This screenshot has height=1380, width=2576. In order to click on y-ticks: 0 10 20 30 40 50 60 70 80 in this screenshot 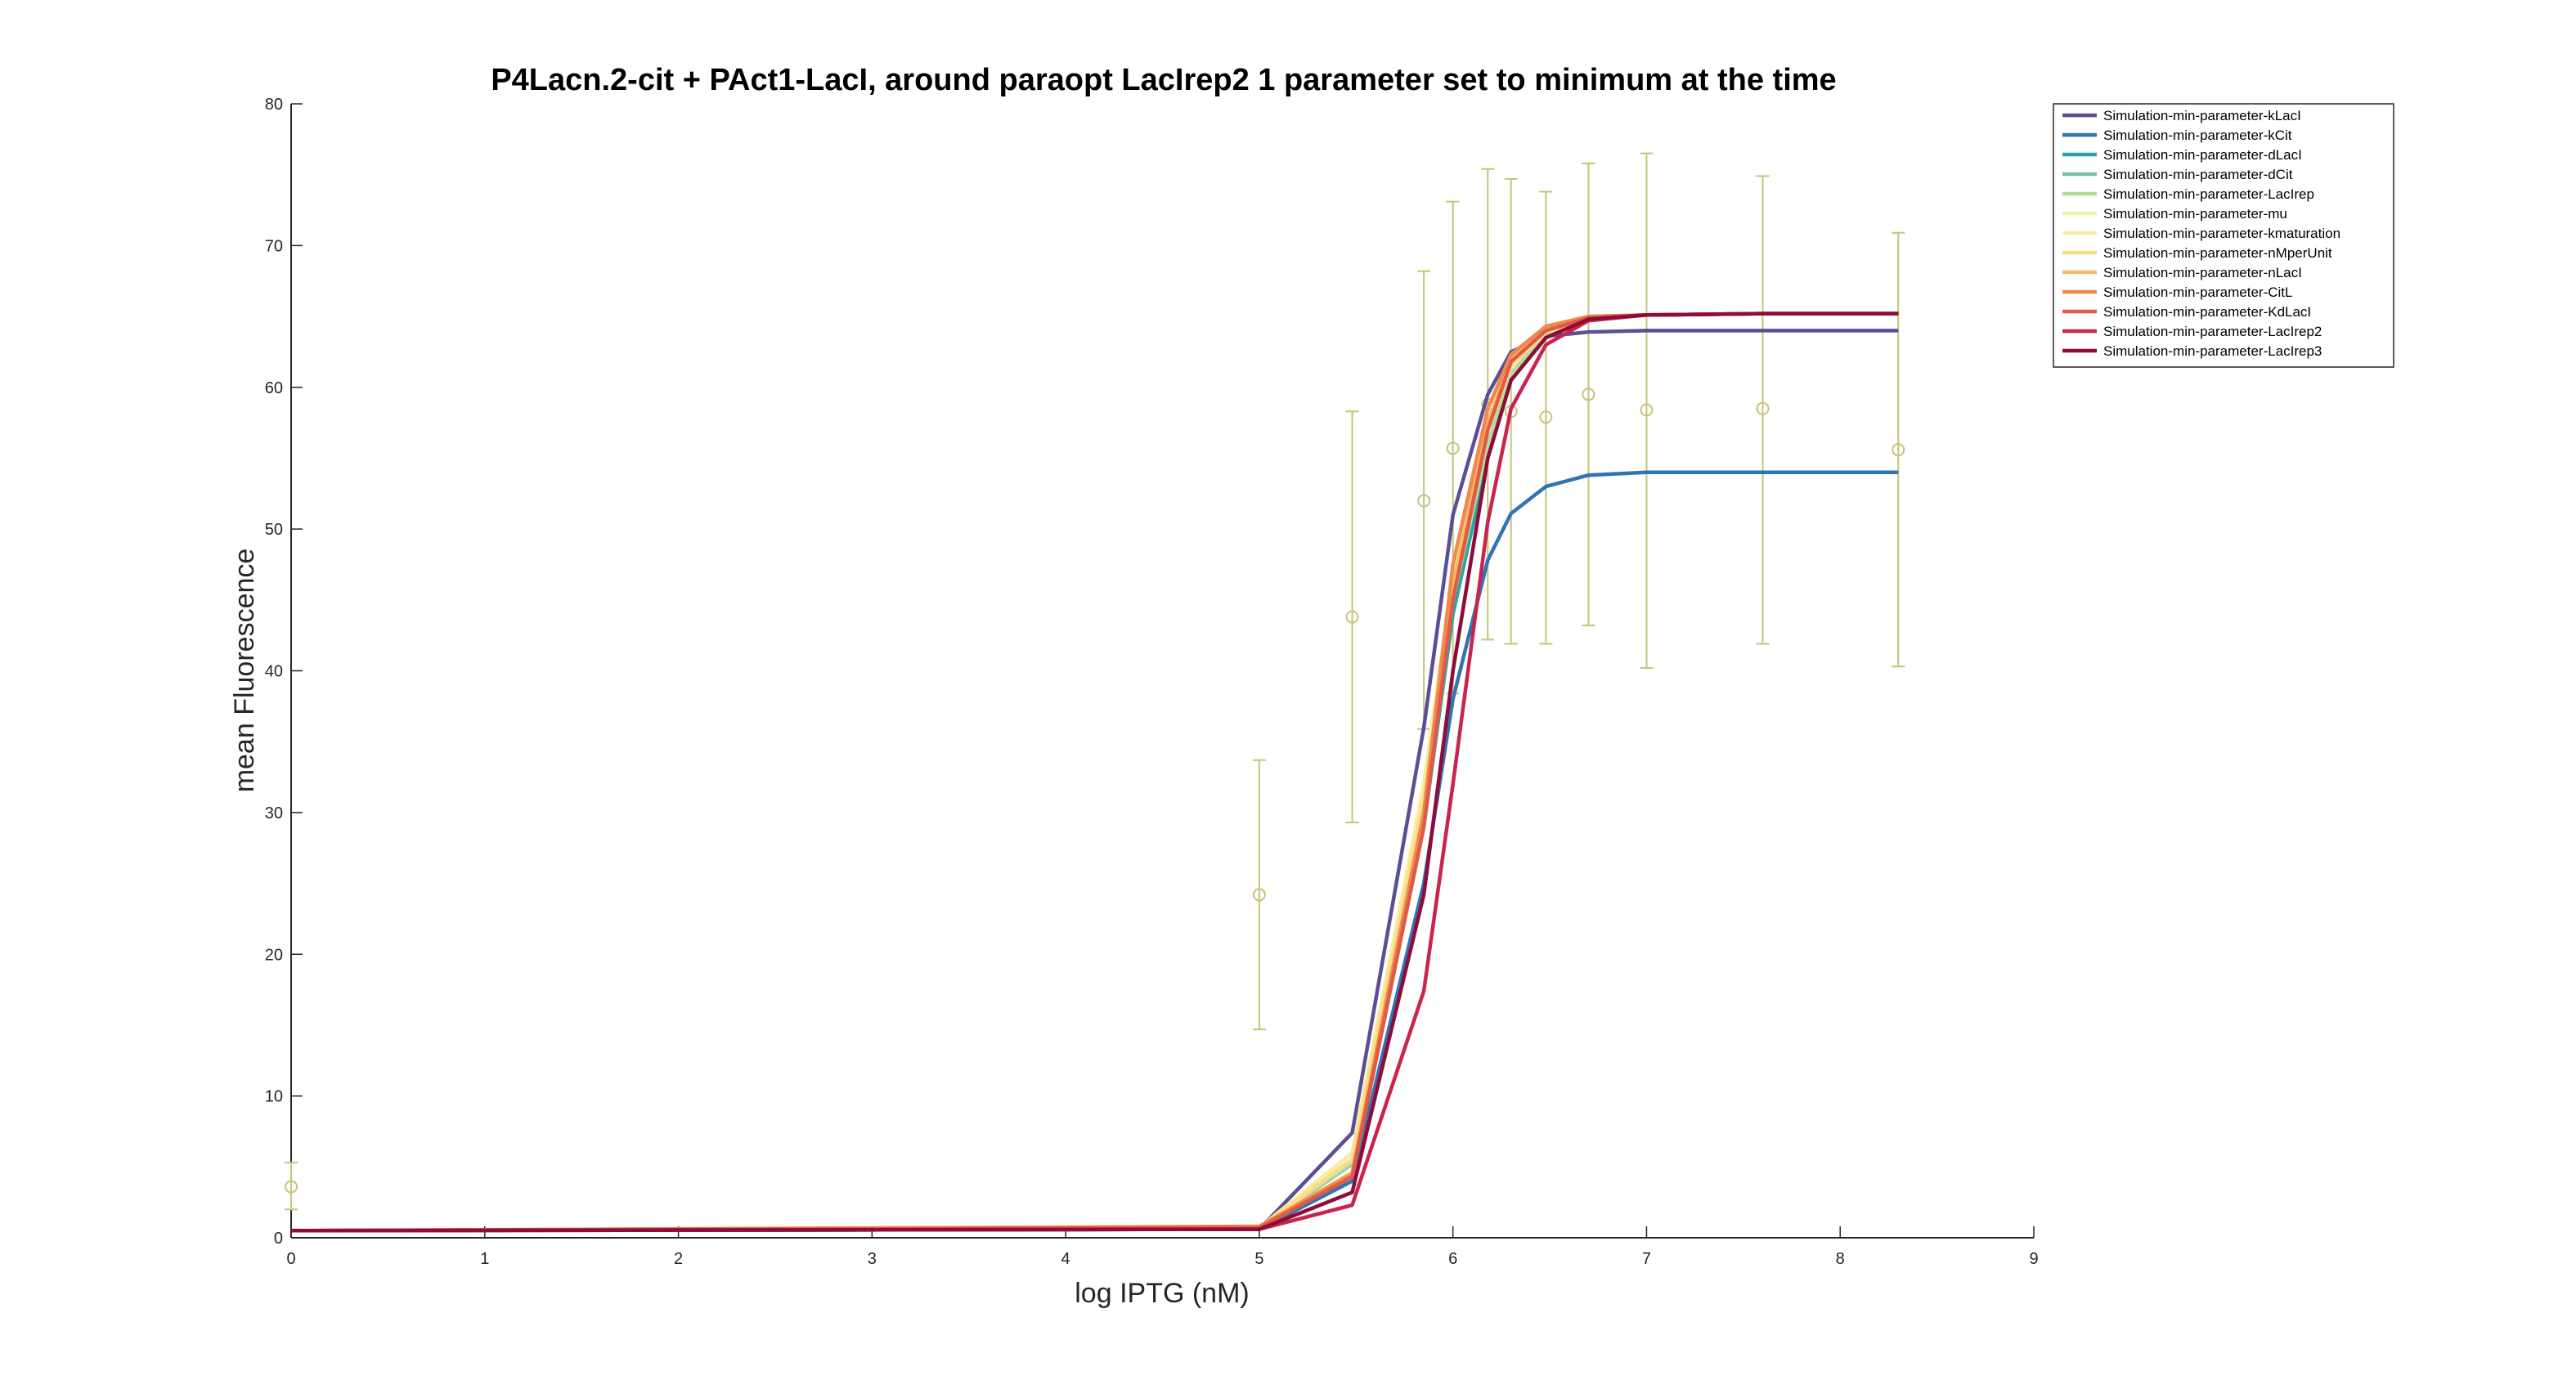, I will do `click(284, 672)`.